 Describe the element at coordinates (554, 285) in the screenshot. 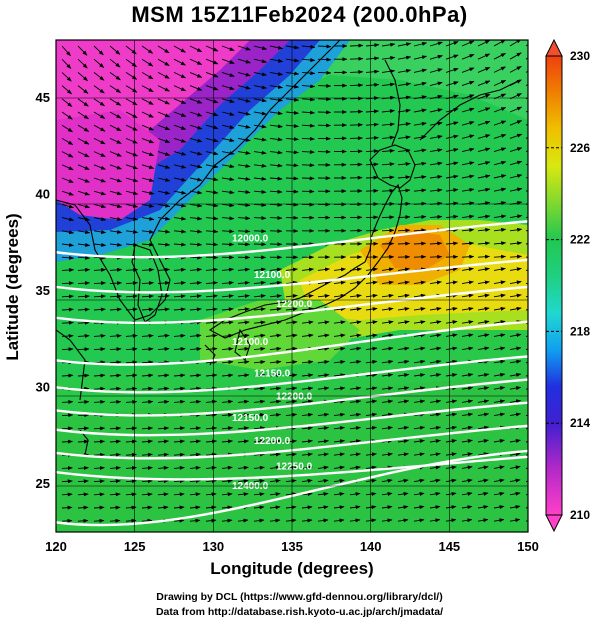

I see `colorbar-body` at that location.